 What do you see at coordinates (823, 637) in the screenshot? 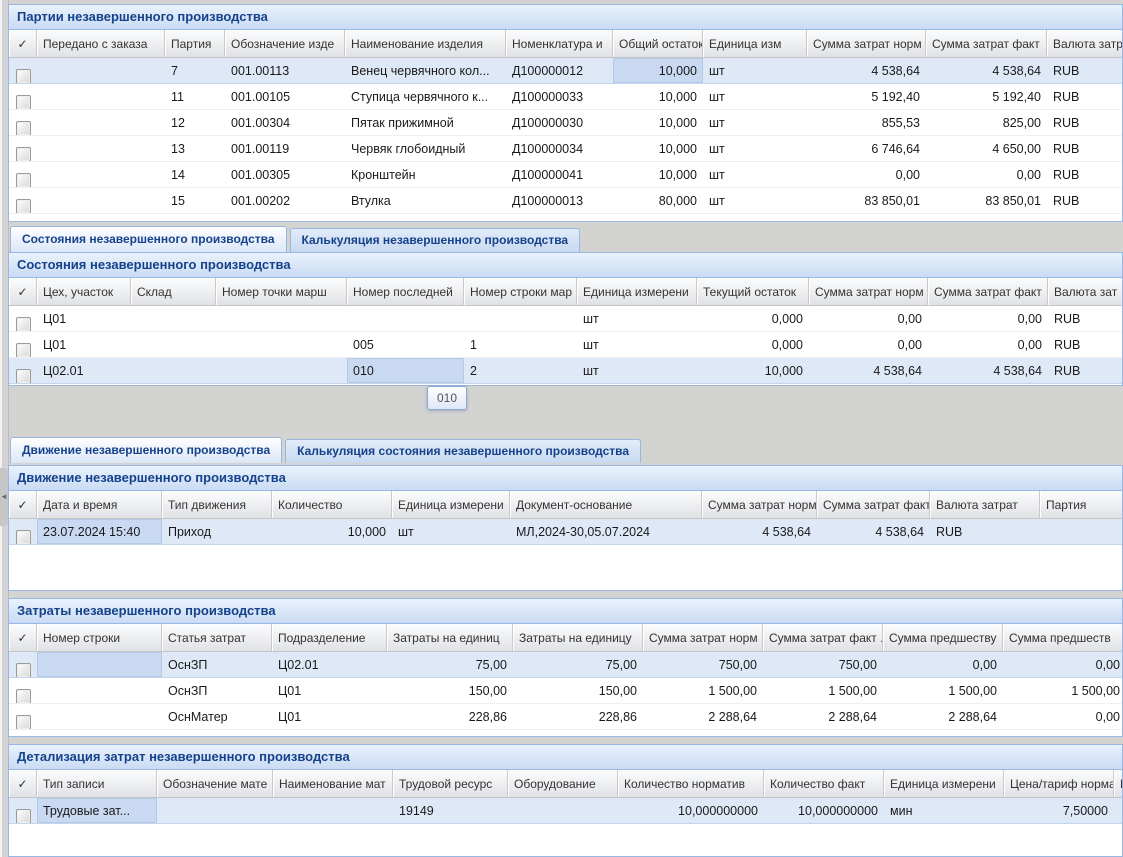
I see `column-header: Сумма затрат факт .` at bounding box center [823, 637].